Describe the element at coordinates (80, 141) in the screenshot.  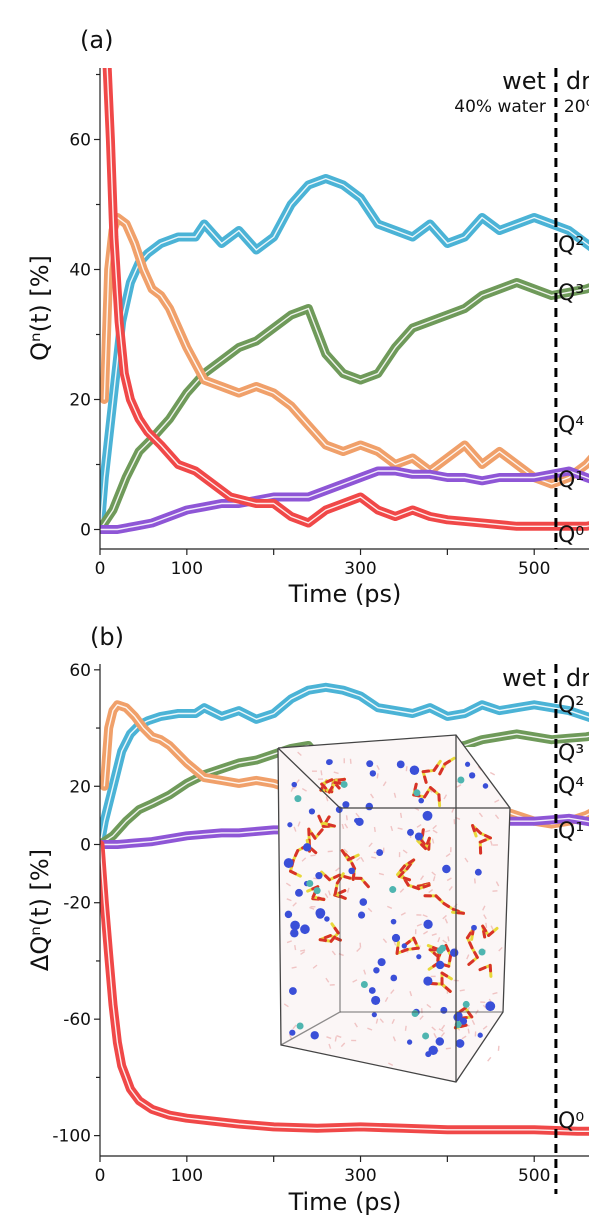
I see `panel-a-y-tick-label: 60` at that location.